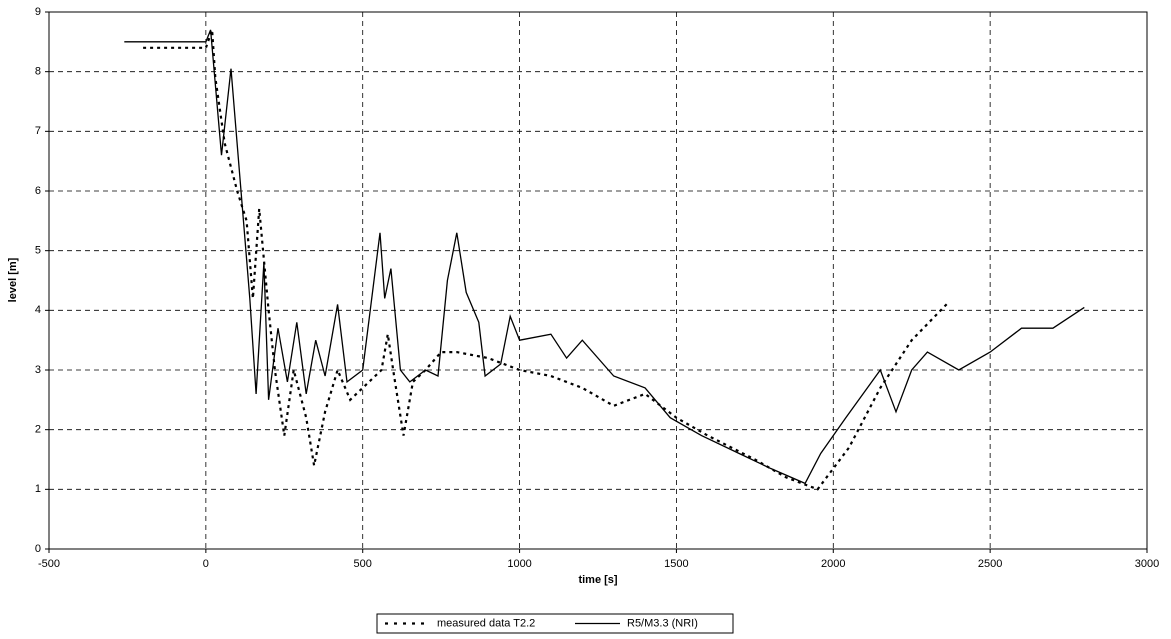 The width and height of the screenshot is (1171, 639). Describe the element at coordinates (38, 131) in the screenshot. I see `y-tick-label: 7` at that location.